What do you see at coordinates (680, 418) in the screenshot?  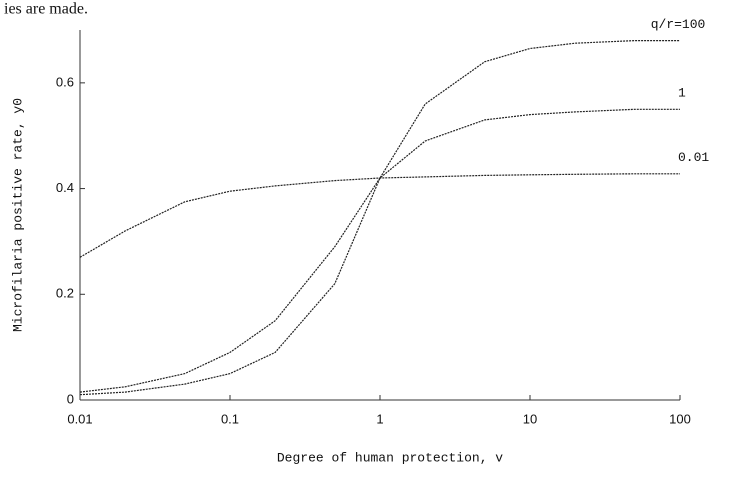 I see `x-tick-label: 100` at bounding box center [680, 418].